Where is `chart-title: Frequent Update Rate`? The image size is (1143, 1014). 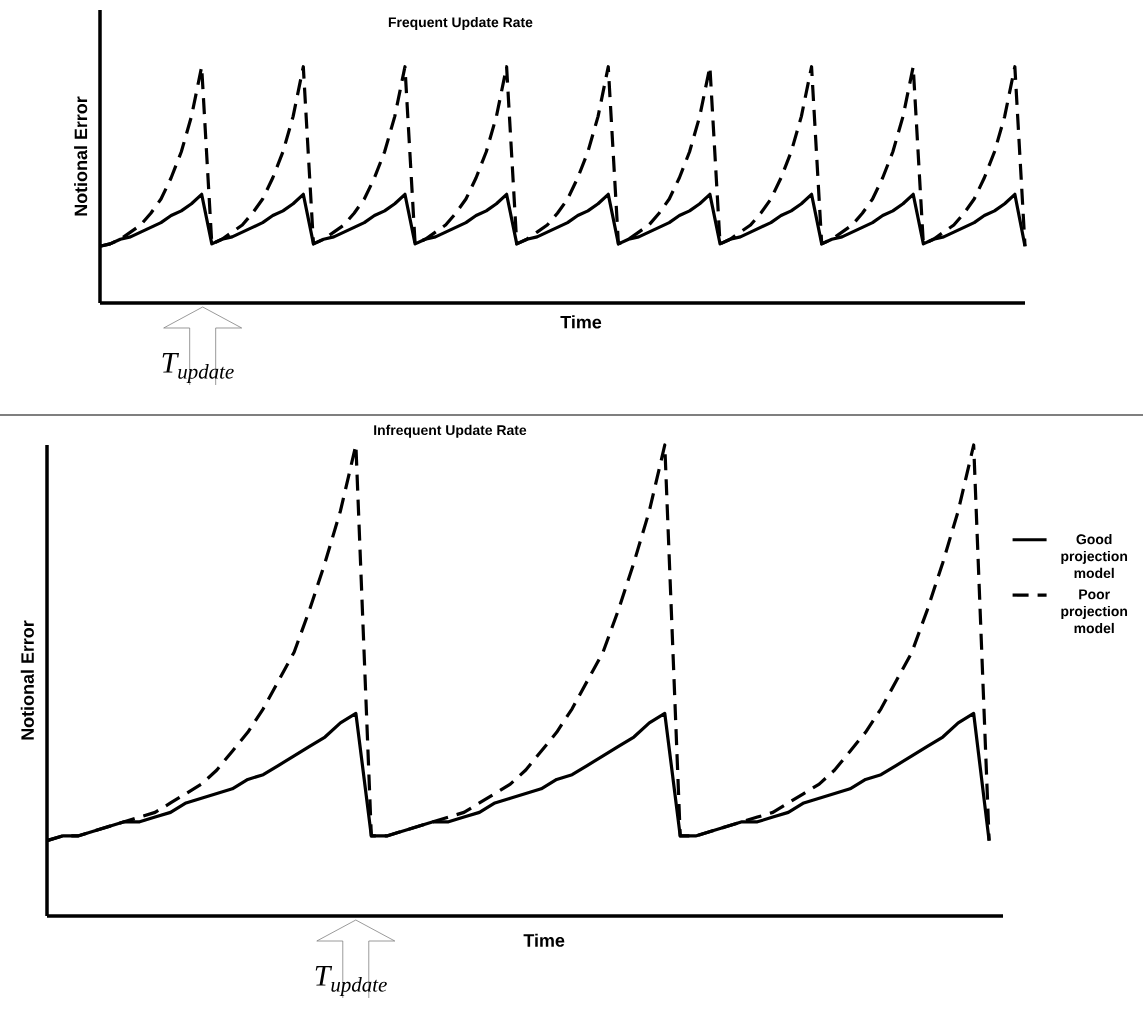
chart-title: Frequent Update Rate is located at coordinates (460, 23).